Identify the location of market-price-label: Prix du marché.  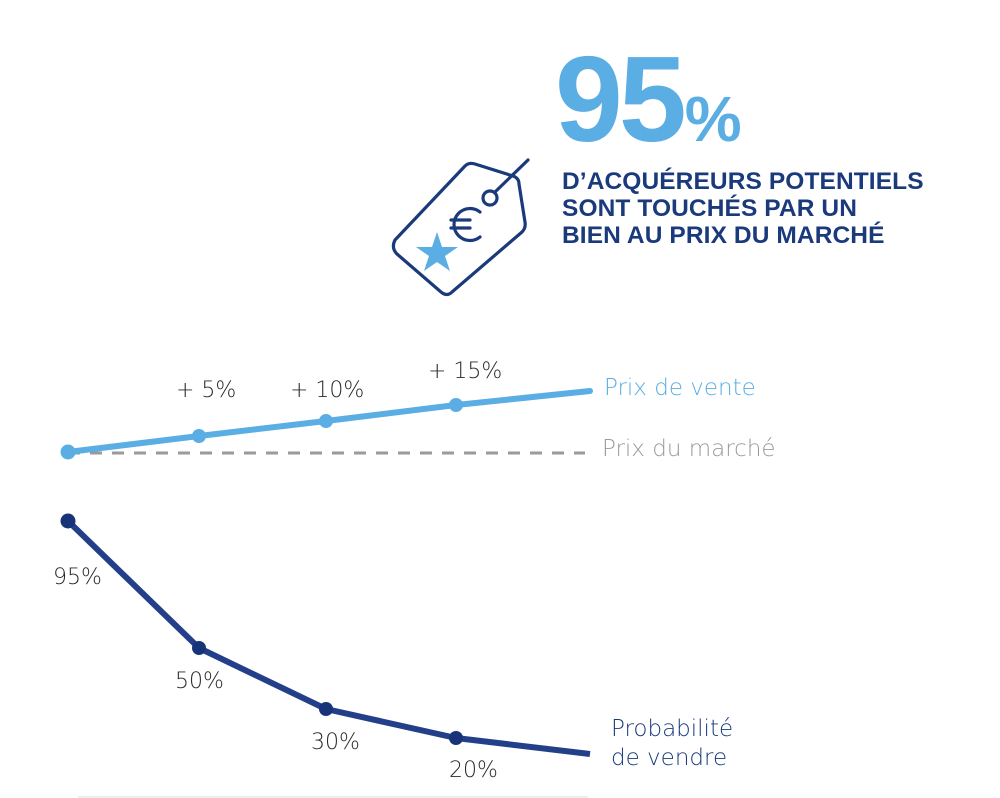
(689, 449).